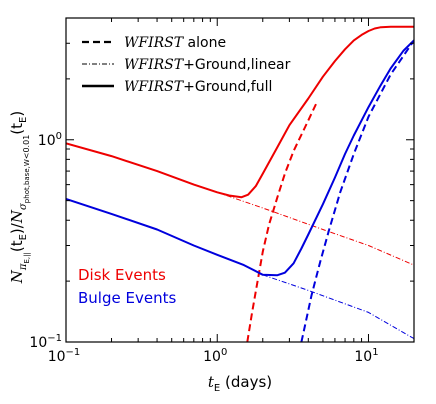 This screenshot has height=404, width=436. Describe the element at coordinates (50, 140) in the screenshot. I see `y-tick-label: 10⁰` at that location.